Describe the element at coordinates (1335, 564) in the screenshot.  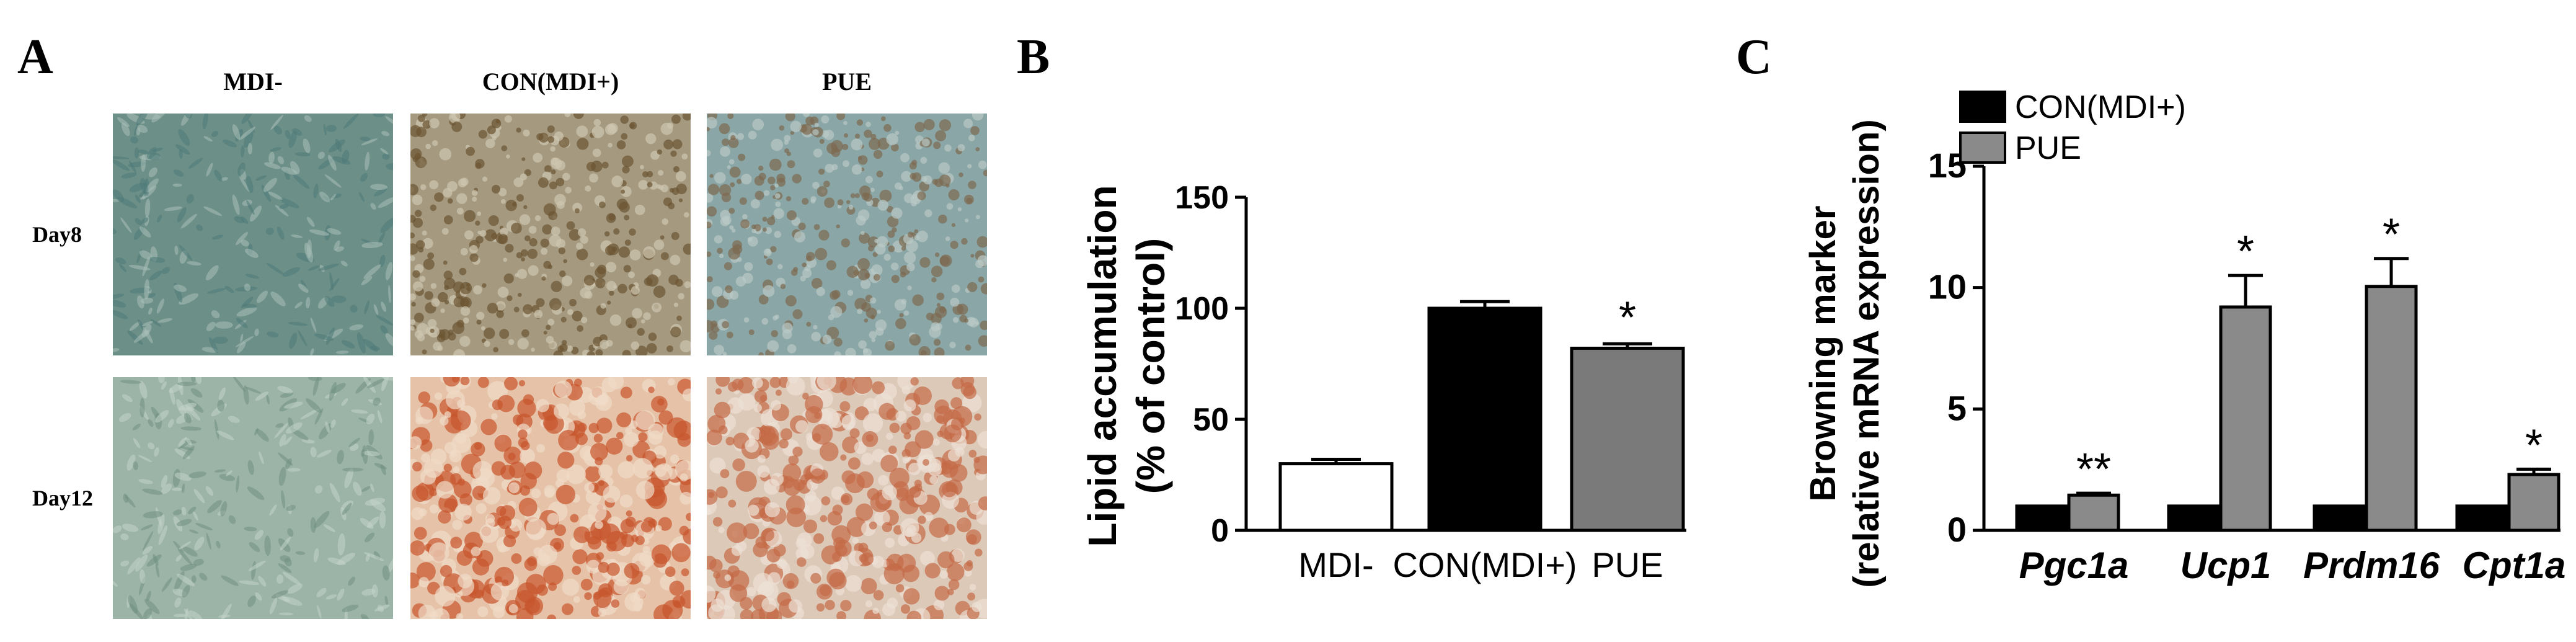
I see `b-x-tick-label: MDI-` at that location.